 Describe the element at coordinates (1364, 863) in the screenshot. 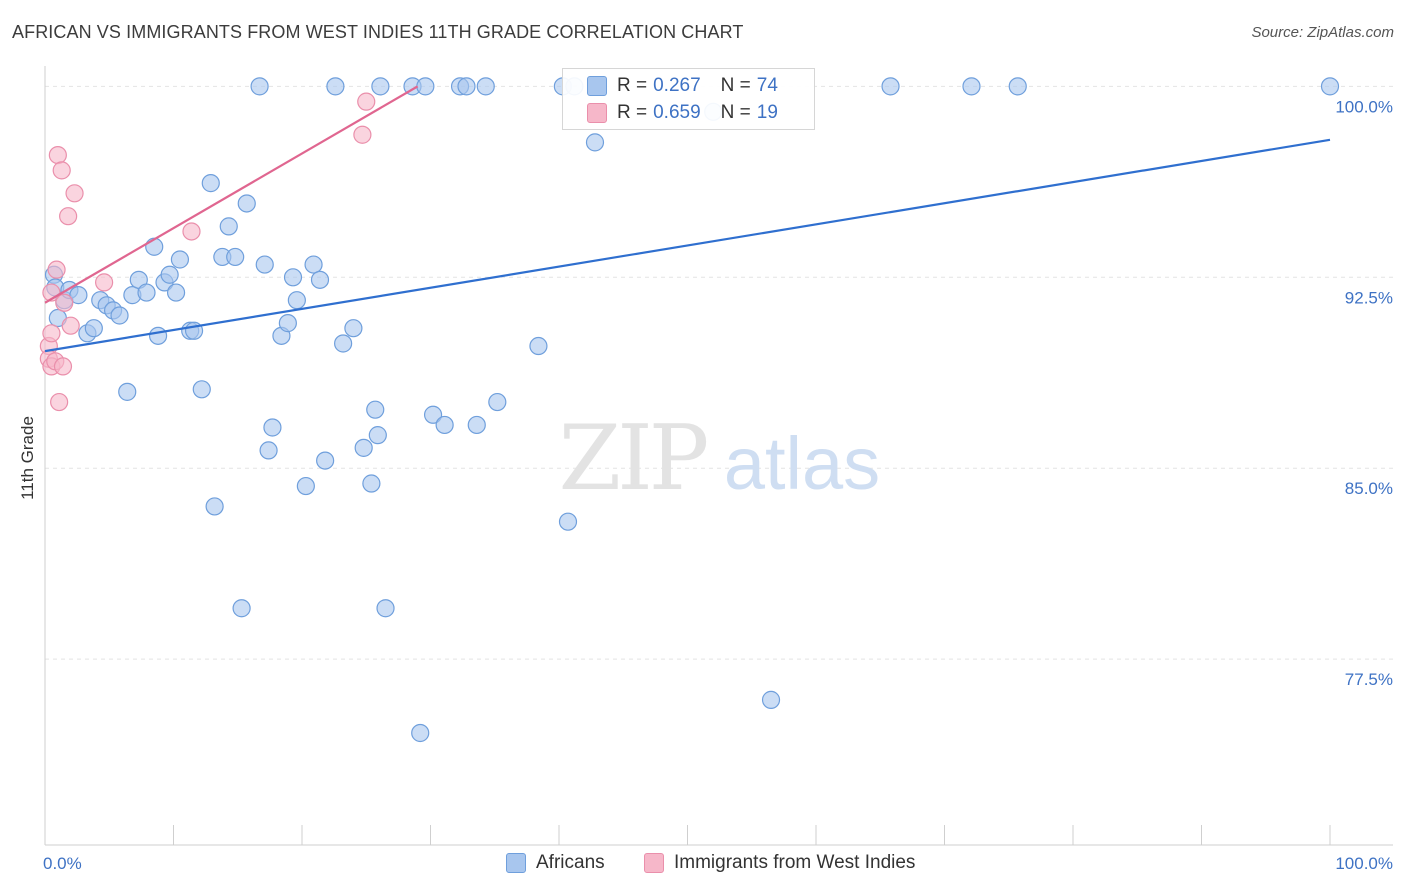

I see `x-tick-label: 100.0%` at that location.